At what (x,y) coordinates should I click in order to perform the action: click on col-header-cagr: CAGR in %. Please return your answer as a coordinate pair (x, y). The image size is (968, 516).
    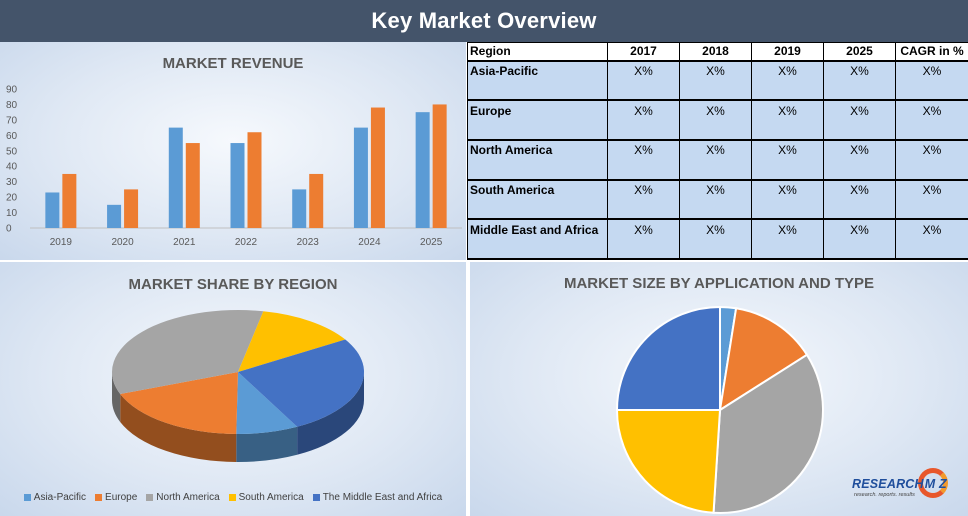
    Looking at the image, I should click on (931, 51).